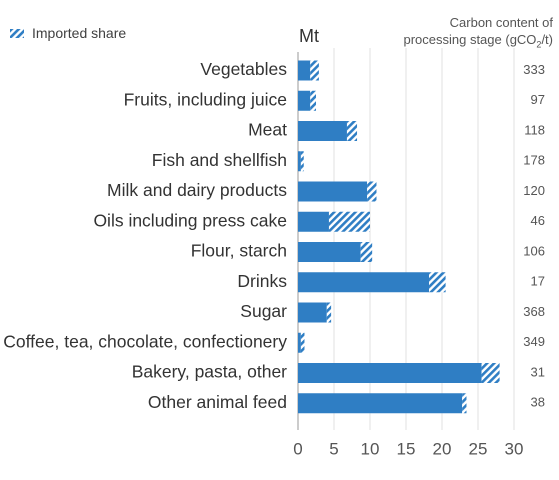 This screenshot has height=480, width=559. What do you see at coordinates (534, 190) in the screenshot?
I see `carbon-content-value: 120` at bounding box center [534, 190].